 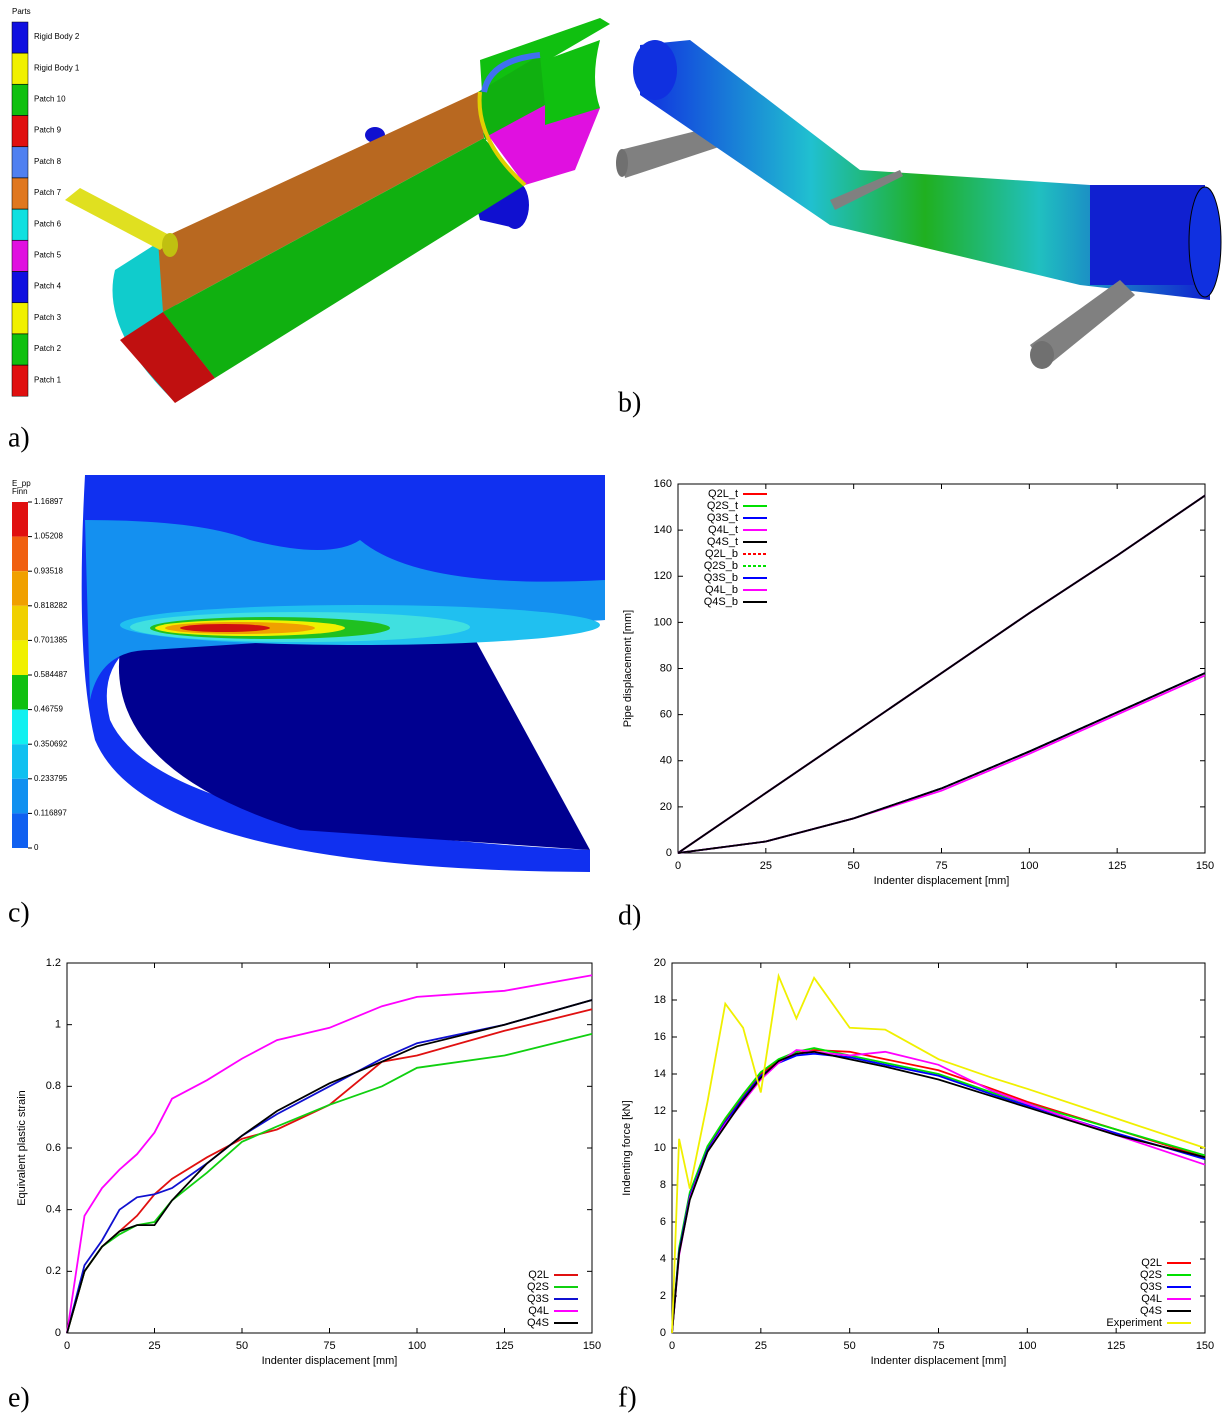 I want to click on legend-label: Q4S_t, so click(x=722, y=542).